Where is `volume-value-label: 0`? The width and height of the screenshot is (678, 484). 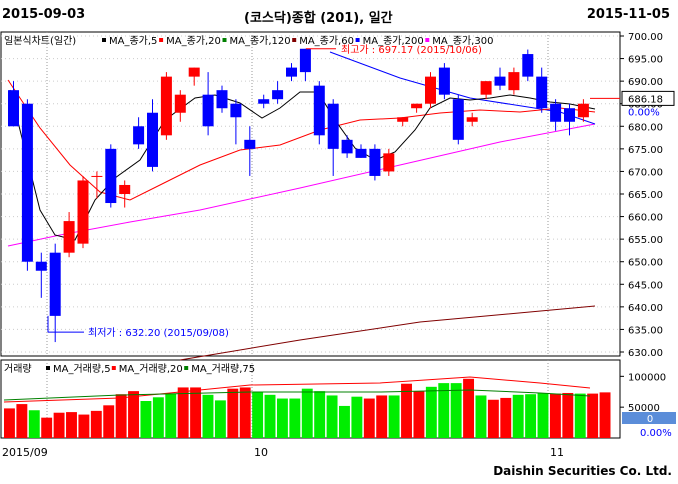
volume-value-label: 0 is located at coordinates (650, 419).